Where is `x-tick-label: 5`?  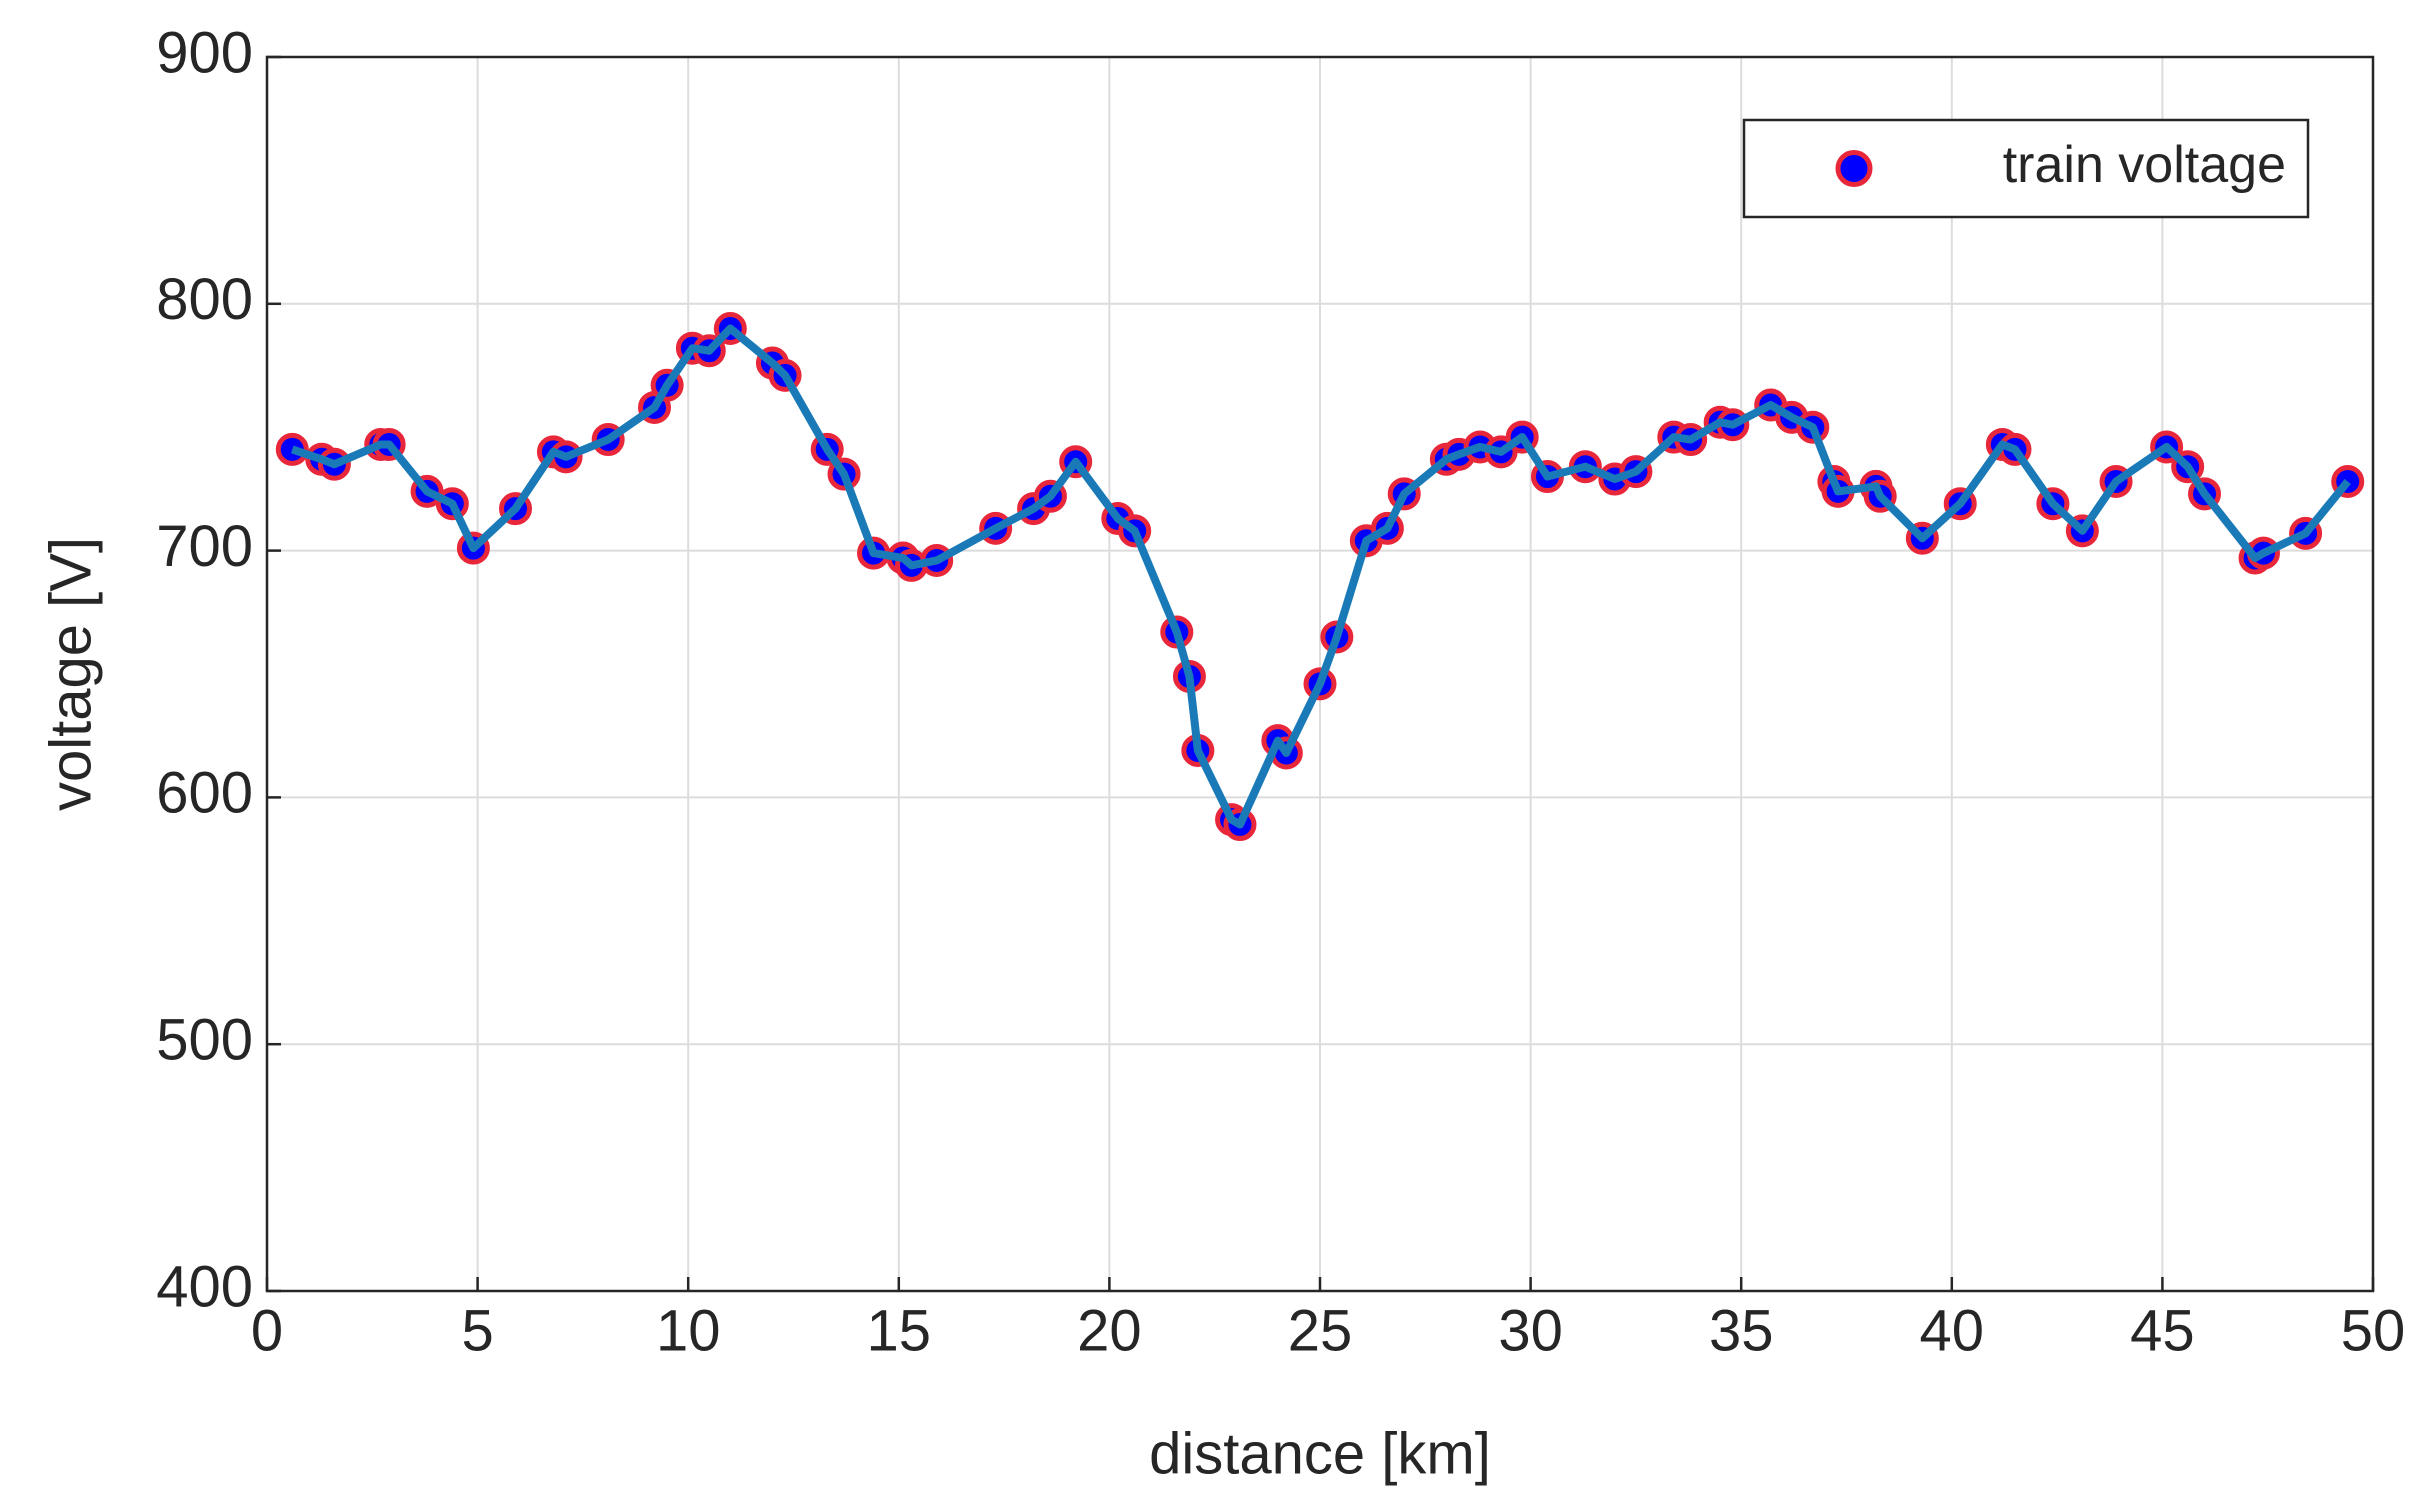 x-tick-label: 5 is located at coordinates (477, 1330).